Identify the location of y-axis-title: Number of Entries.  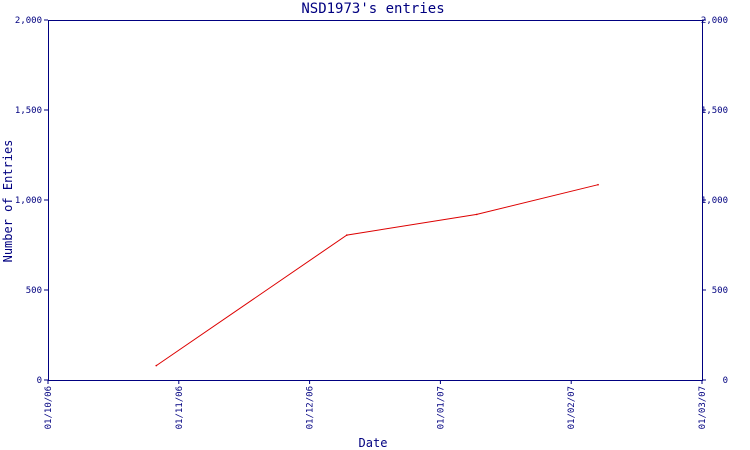
(8, 201).